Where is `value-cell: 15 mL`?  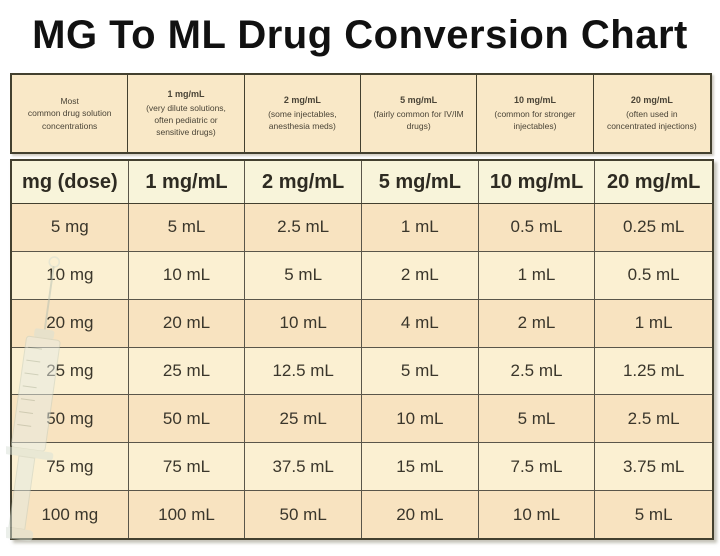 value-cell: 15 mL is located at coordinates (420, 467).